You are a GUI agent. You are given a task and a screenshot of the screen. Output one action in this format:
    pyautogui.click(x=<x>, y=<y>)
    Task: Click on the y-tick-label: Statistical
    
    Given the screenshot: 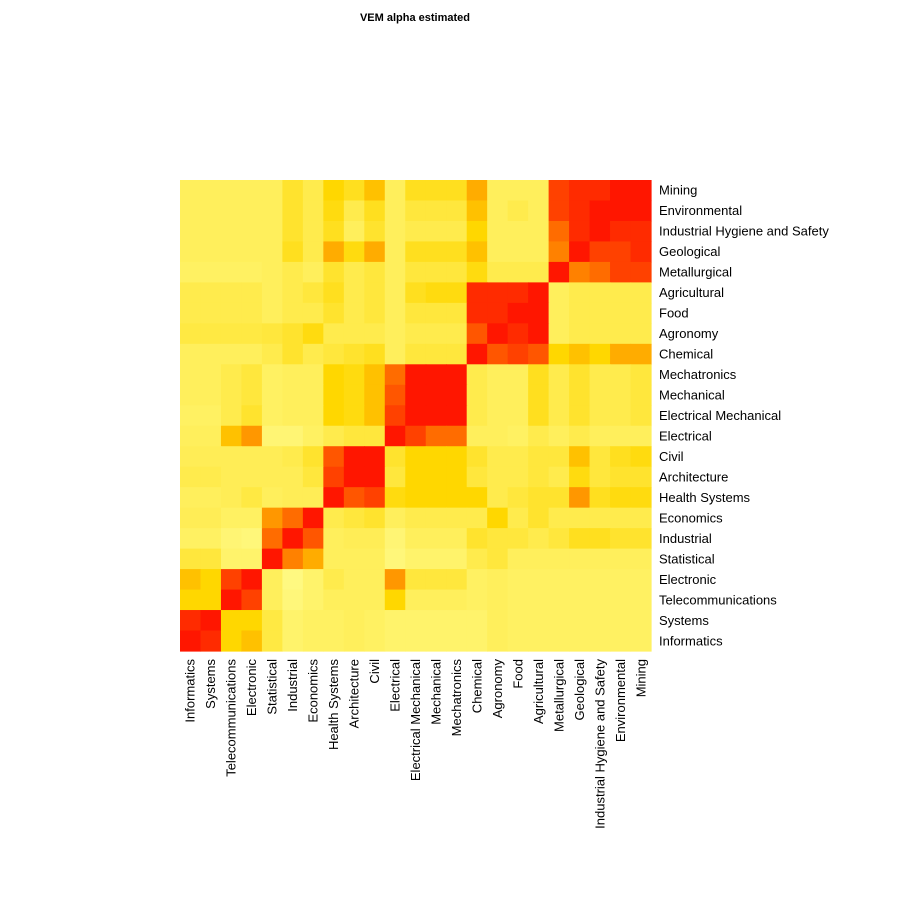 What is the action you would take?
    pyautogui.click(x=687, y=558)
    